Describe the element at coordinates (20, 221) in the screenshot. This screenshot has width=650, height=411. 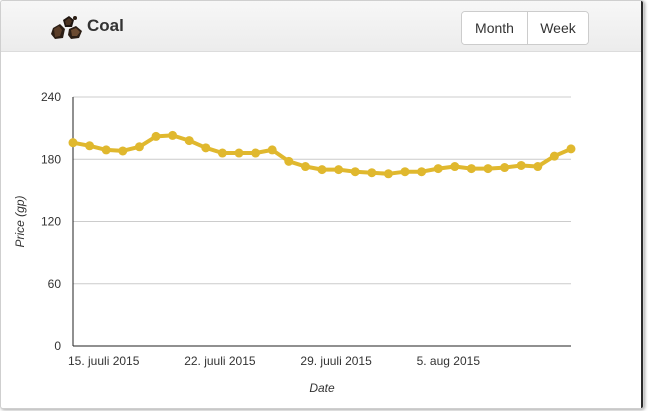
I see `y-axis-title: Price (gp)` at that location.